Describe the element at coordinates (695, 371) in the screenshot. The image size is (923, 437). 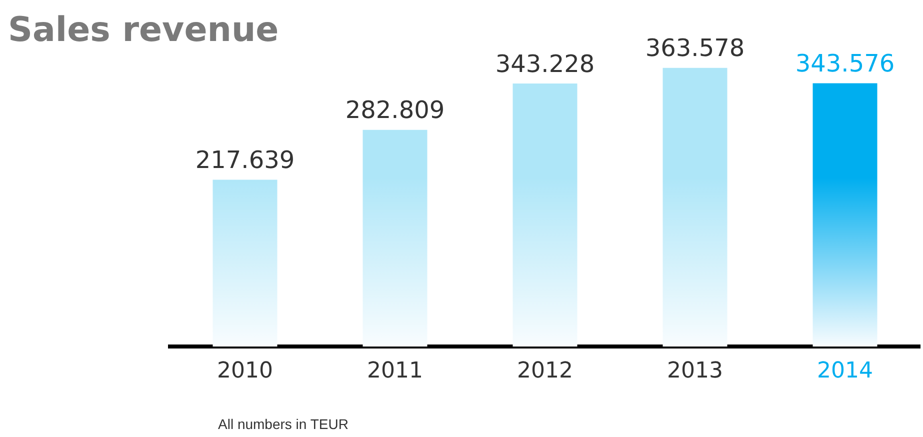
I see `x-tick-label: 2013` at that location.